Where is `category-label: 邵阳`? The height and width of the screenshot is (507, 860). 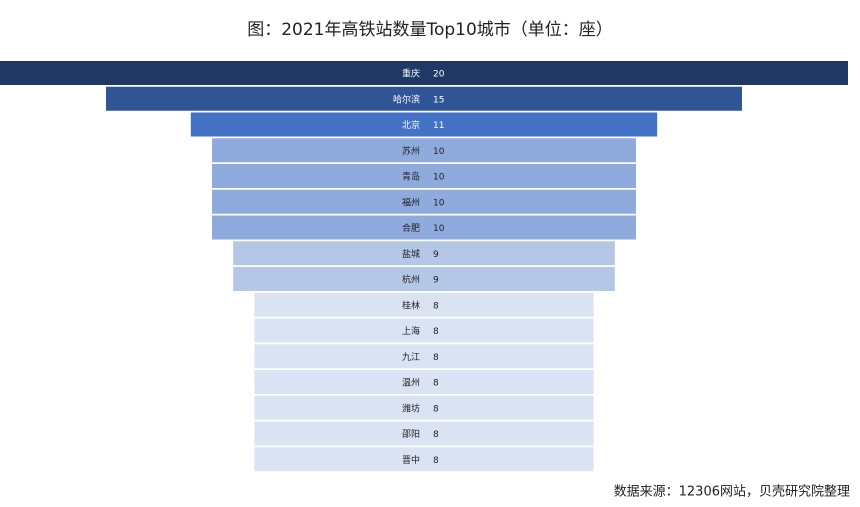 category-label: 邵阳 is located at coordinates (411, 434).